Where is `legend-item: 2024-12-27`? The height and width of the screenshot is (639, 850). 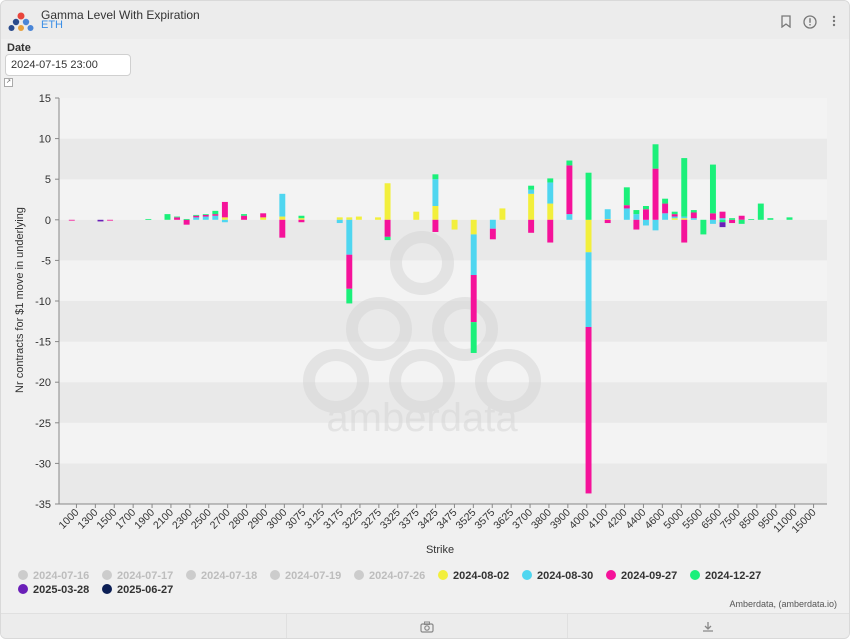 legend-item: 2024-12-27 is located at coordinates (725, 576).